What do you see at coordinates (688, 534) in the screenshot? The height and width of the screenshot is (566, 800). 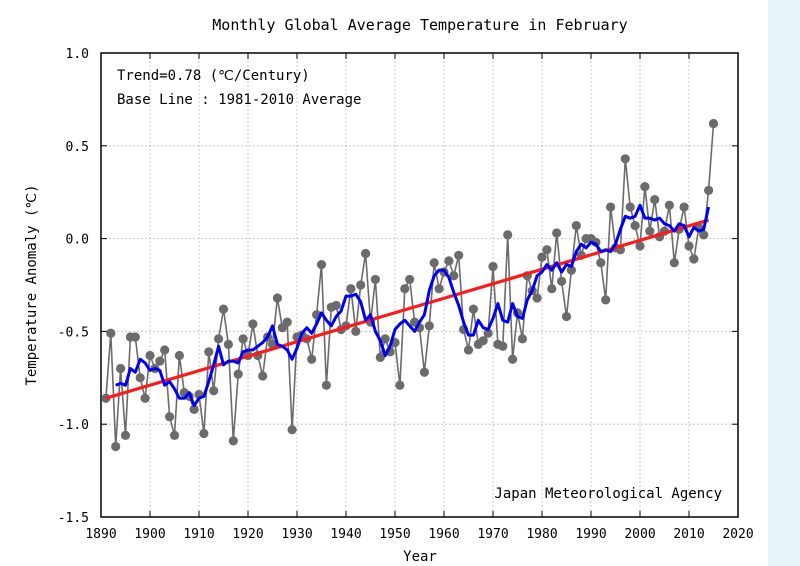 I see `x-tick-label: 2010` at bounding box center [688, 534].